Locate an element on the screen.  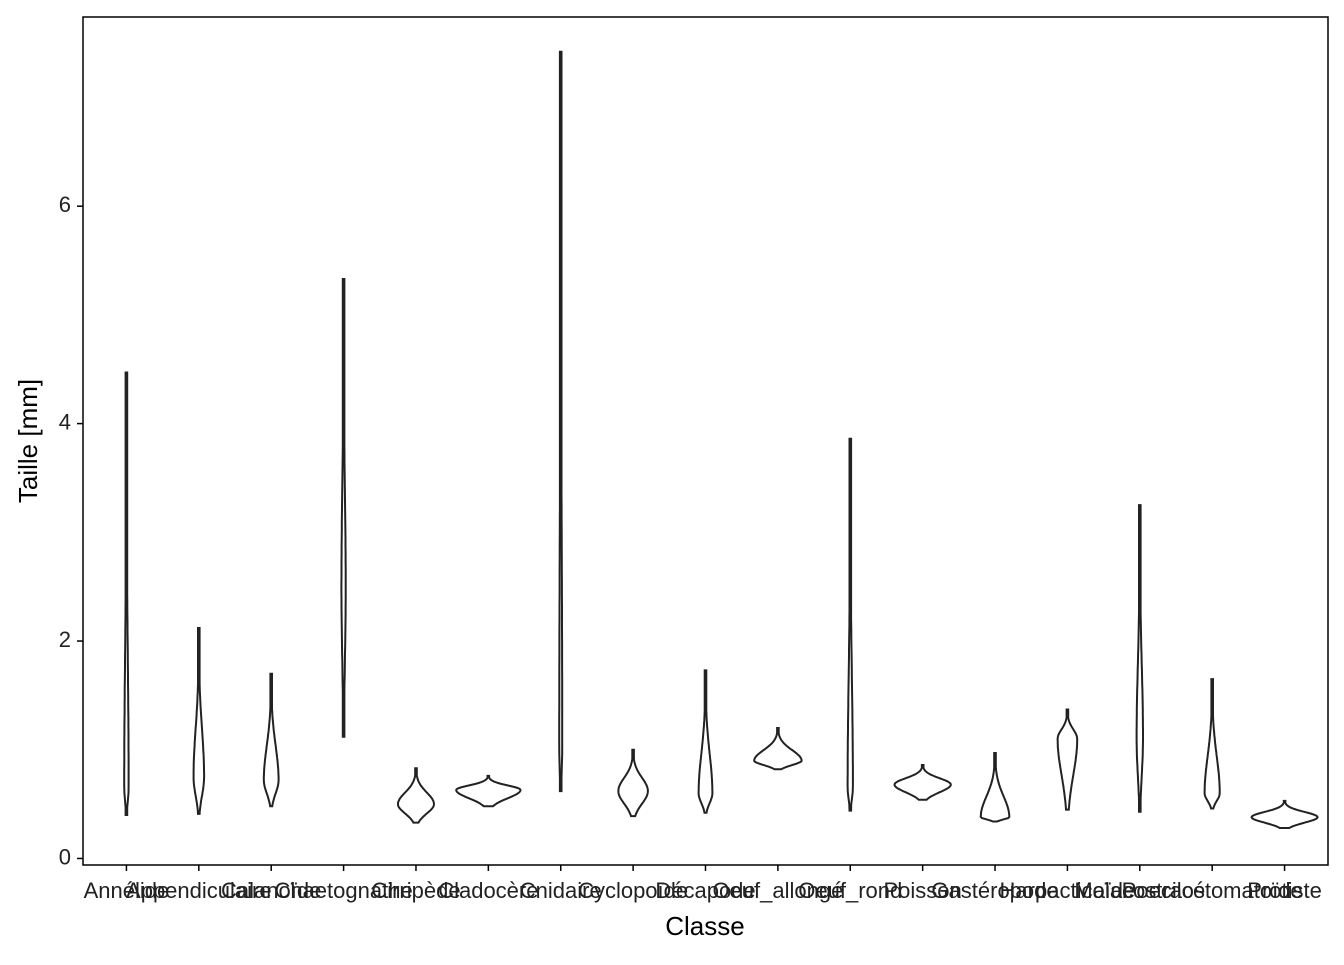
x-tick-label: Malacostracé is located at coordinates (1139, 890).